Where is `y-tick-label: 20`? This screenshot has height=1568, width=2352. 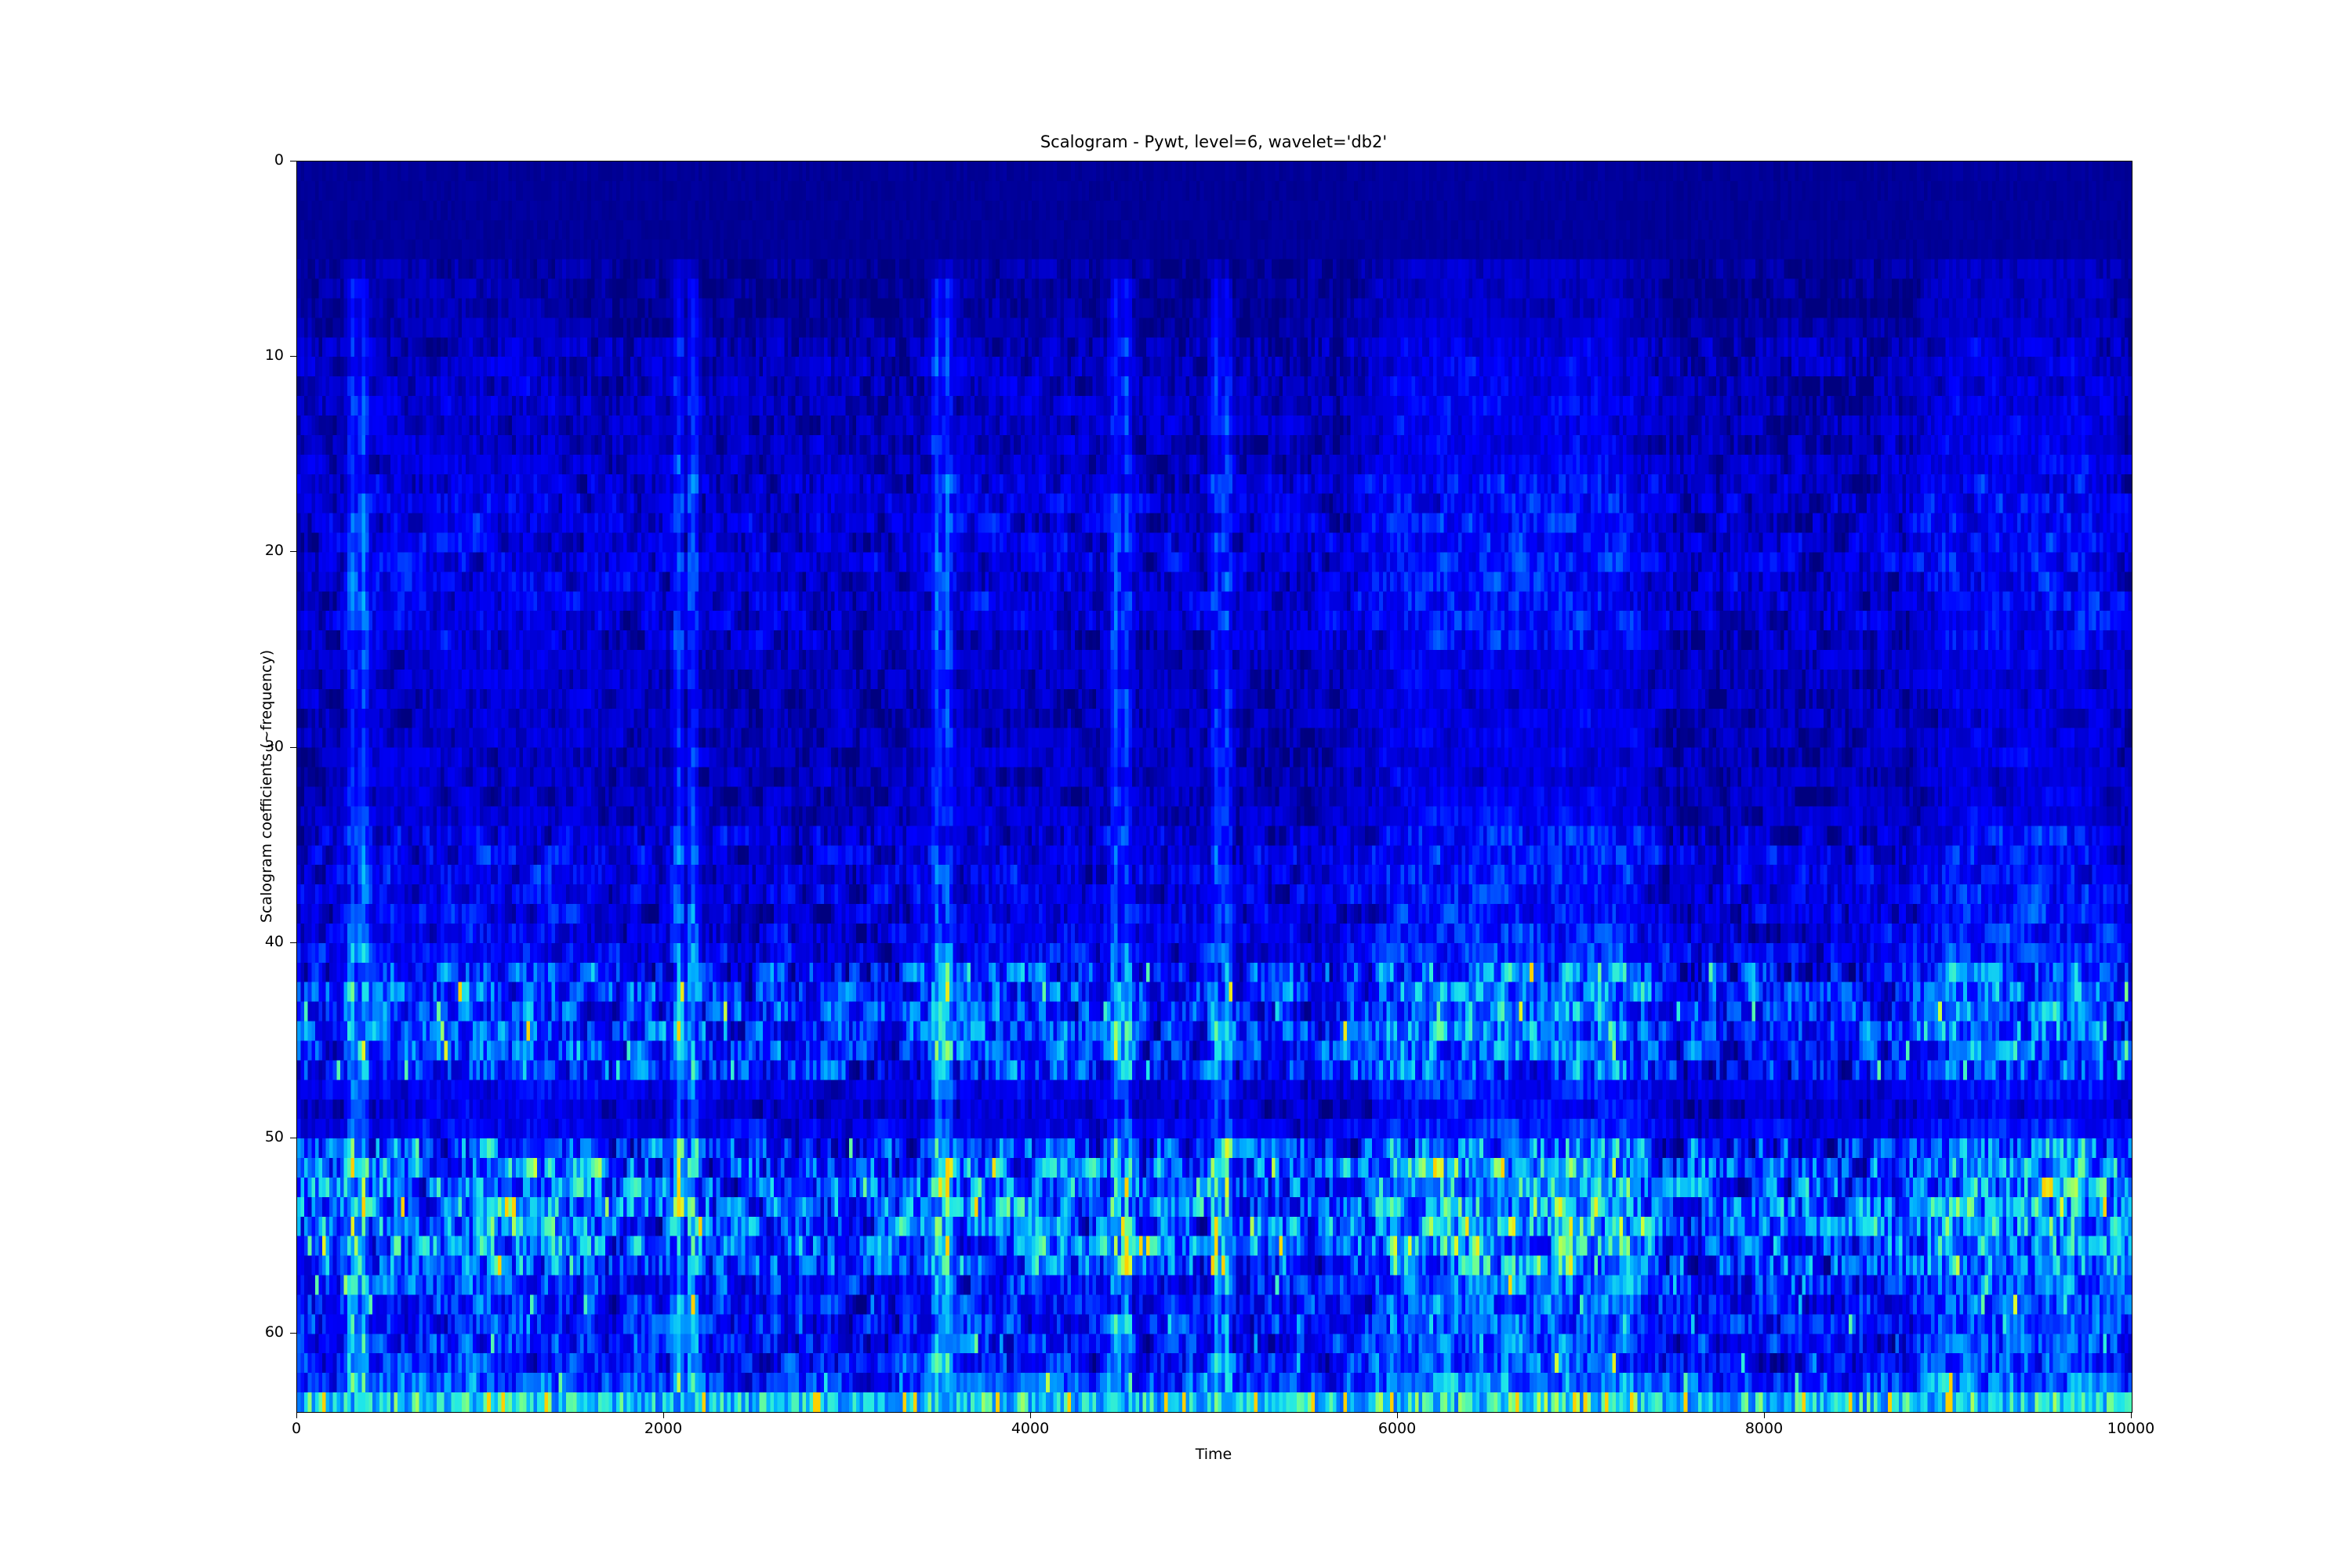 y-tick-label: 20 is located at coordinates (274, 551).